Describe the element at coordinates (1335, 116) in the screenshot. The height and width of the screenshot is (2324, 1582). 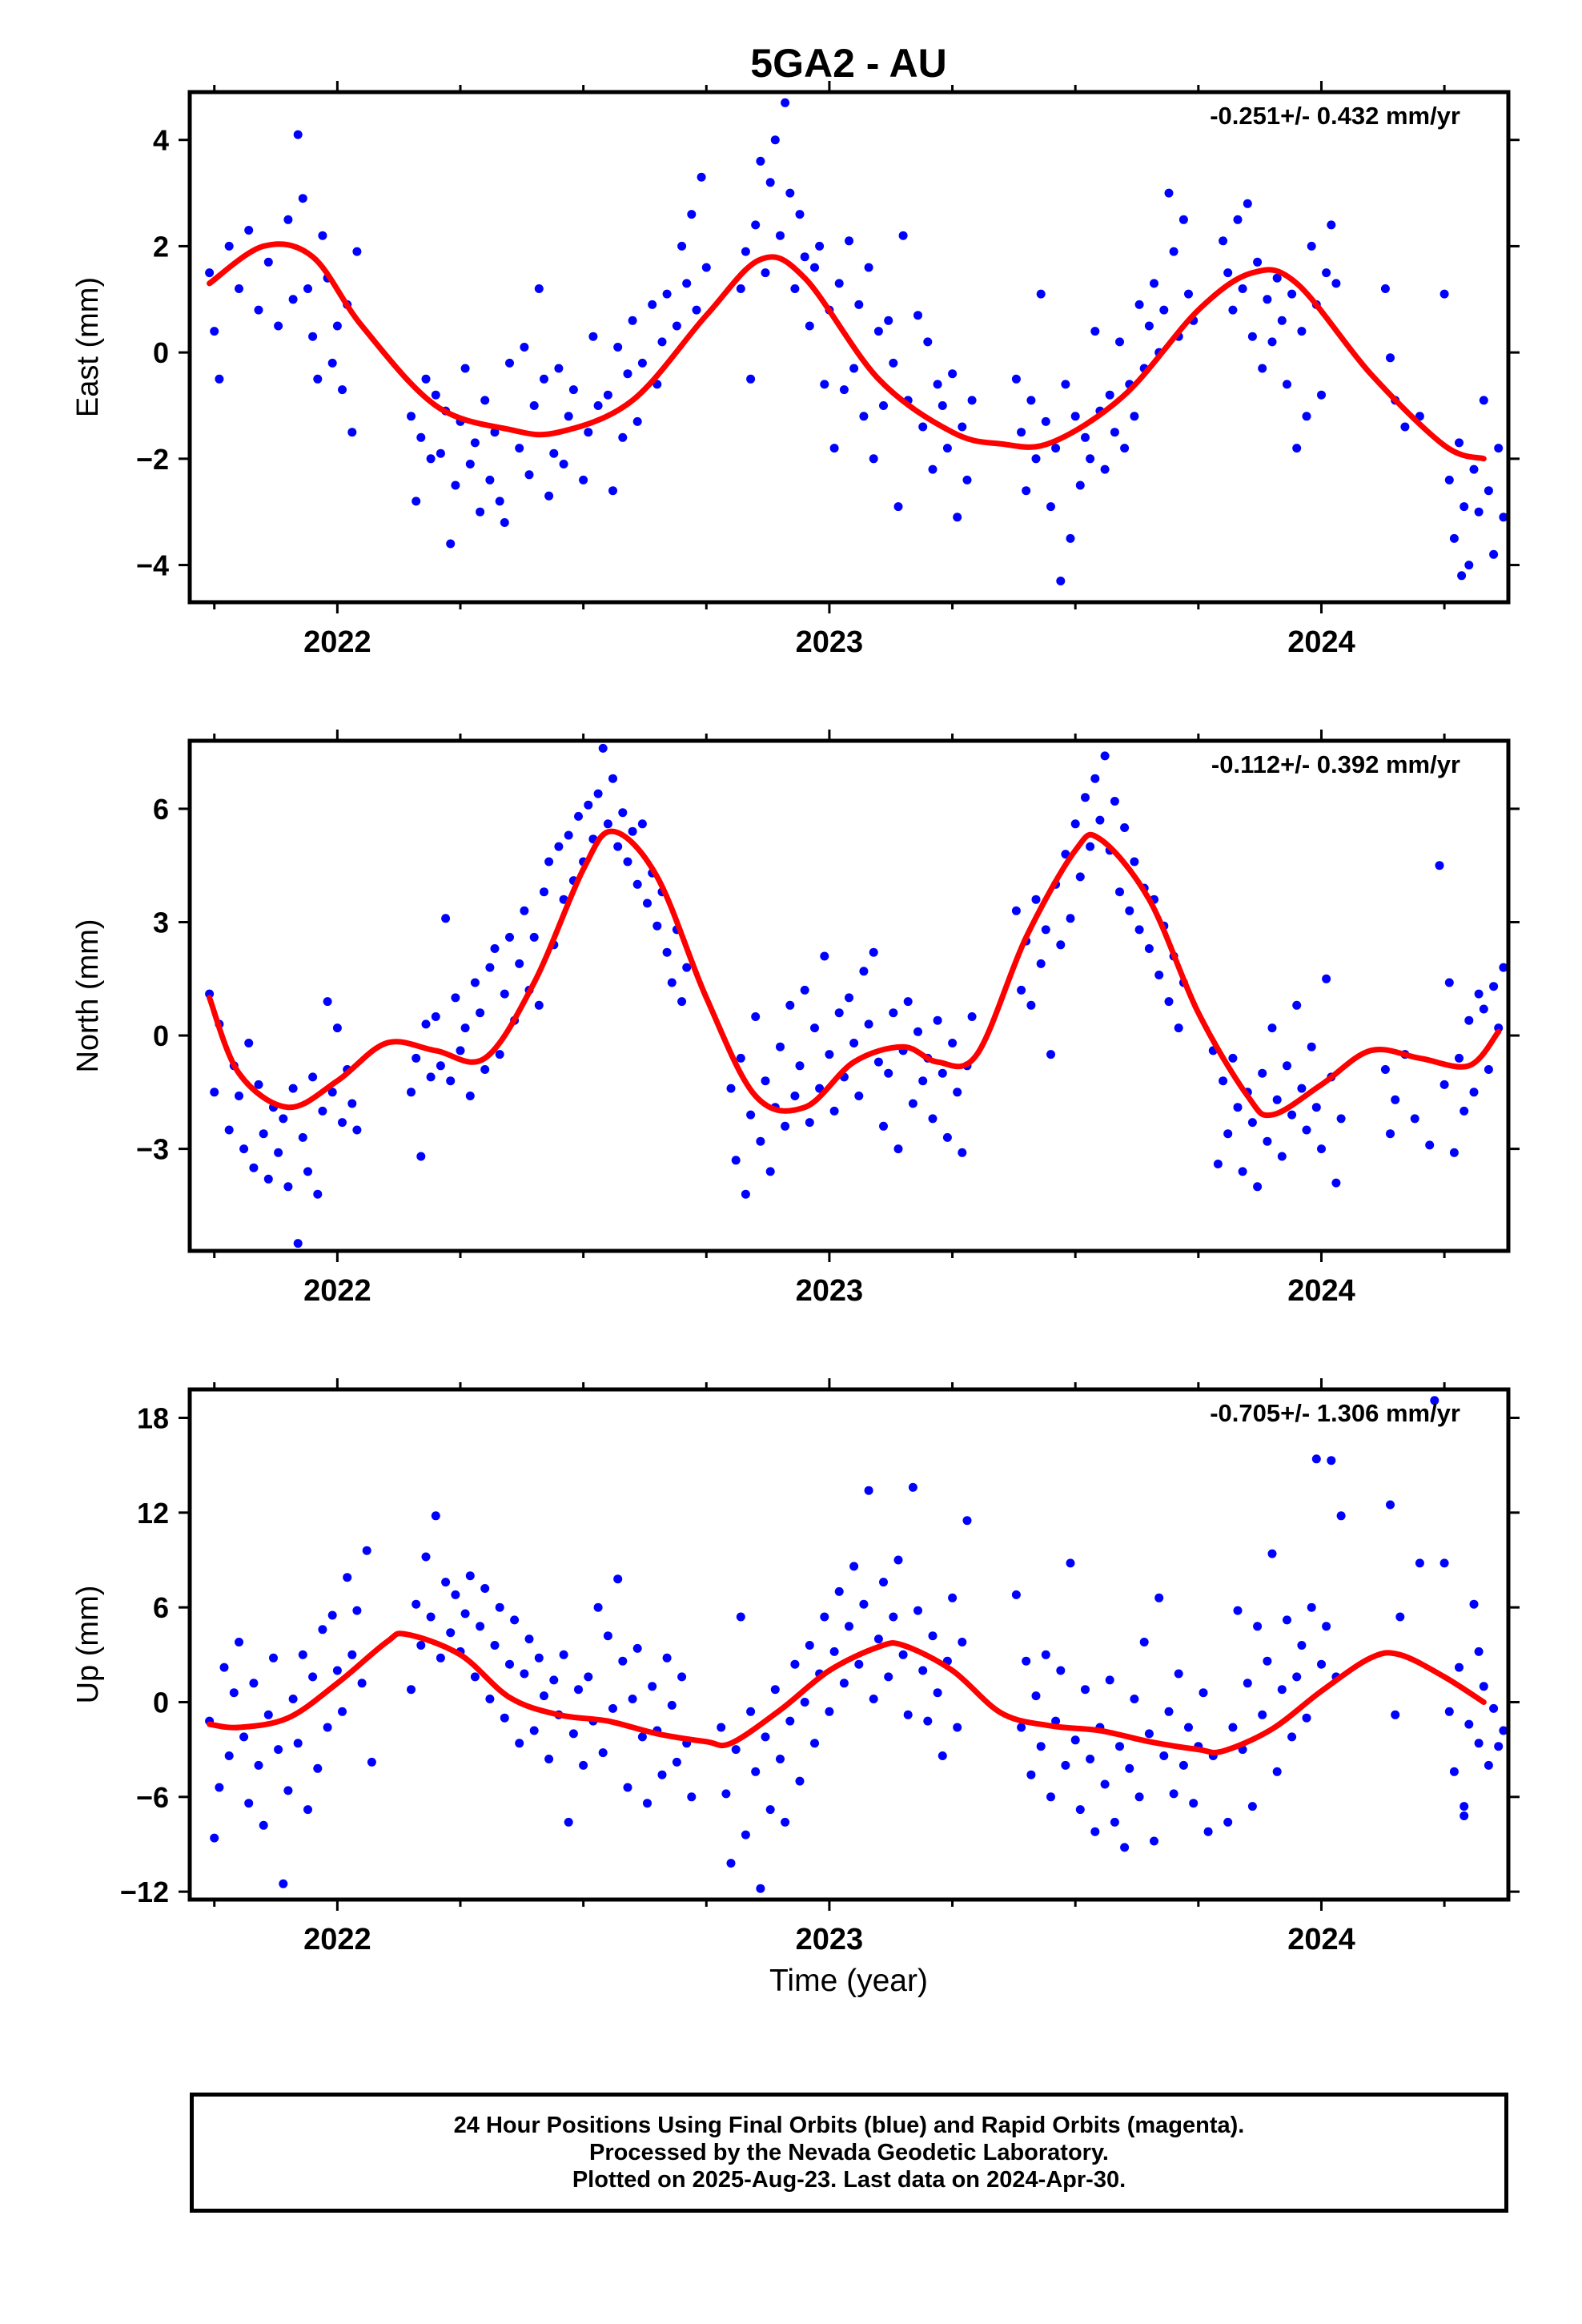
I see `east-rate-label: -0.251+/- 0.432 mm/yr` at that location.